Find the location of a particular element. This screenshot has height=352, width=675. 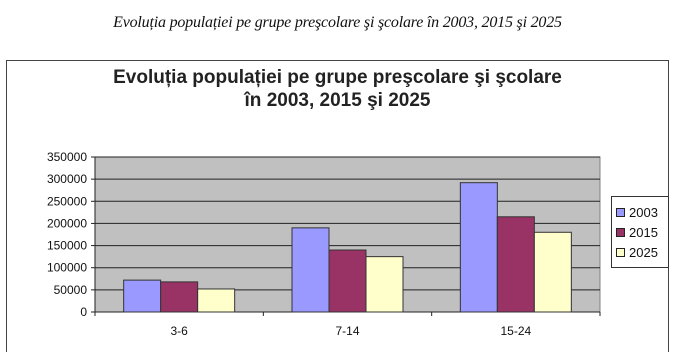

chart-legend: 2003 2015 2025 is located at coordinates (640, 232).